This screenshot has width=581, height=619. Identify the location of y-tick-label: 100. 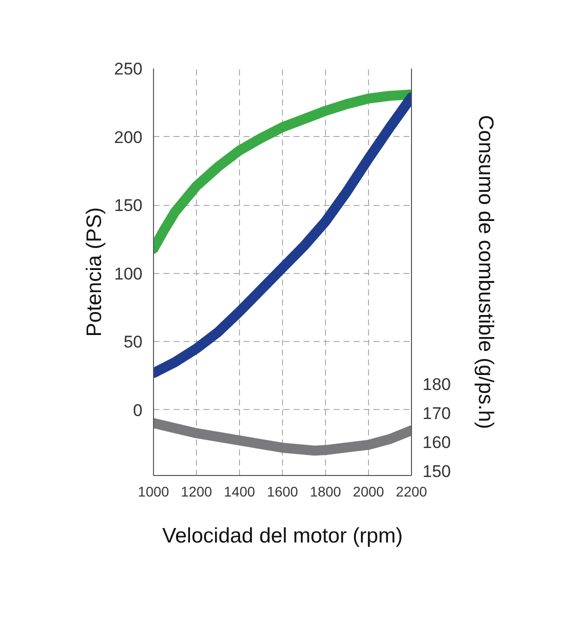
(128, 274).